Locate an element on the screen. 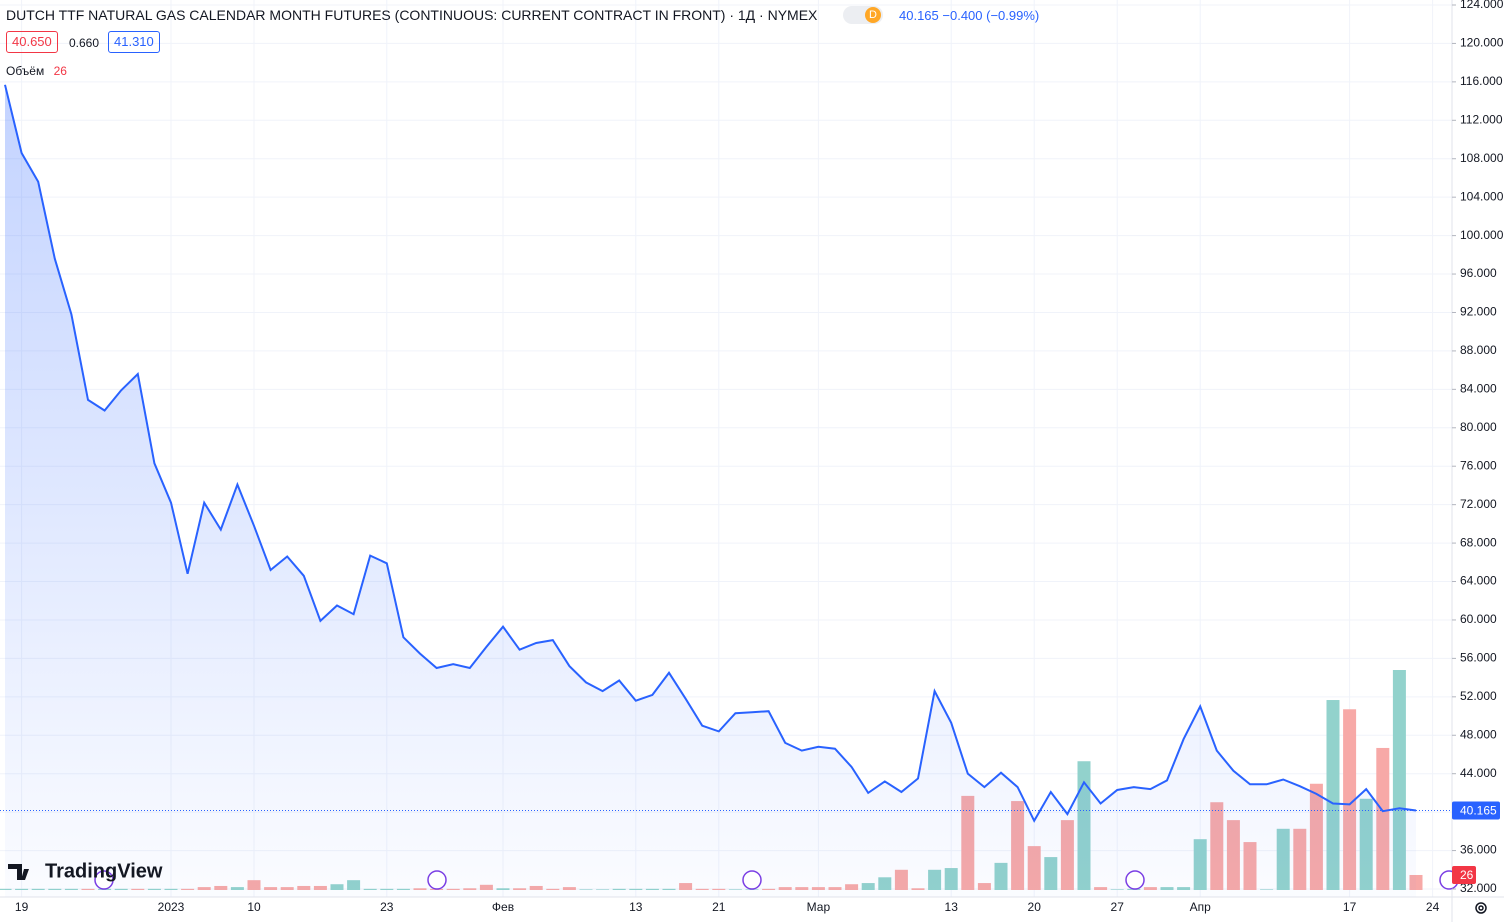  change-percent: (−0.99%) is located at coordinates (1013, 15).